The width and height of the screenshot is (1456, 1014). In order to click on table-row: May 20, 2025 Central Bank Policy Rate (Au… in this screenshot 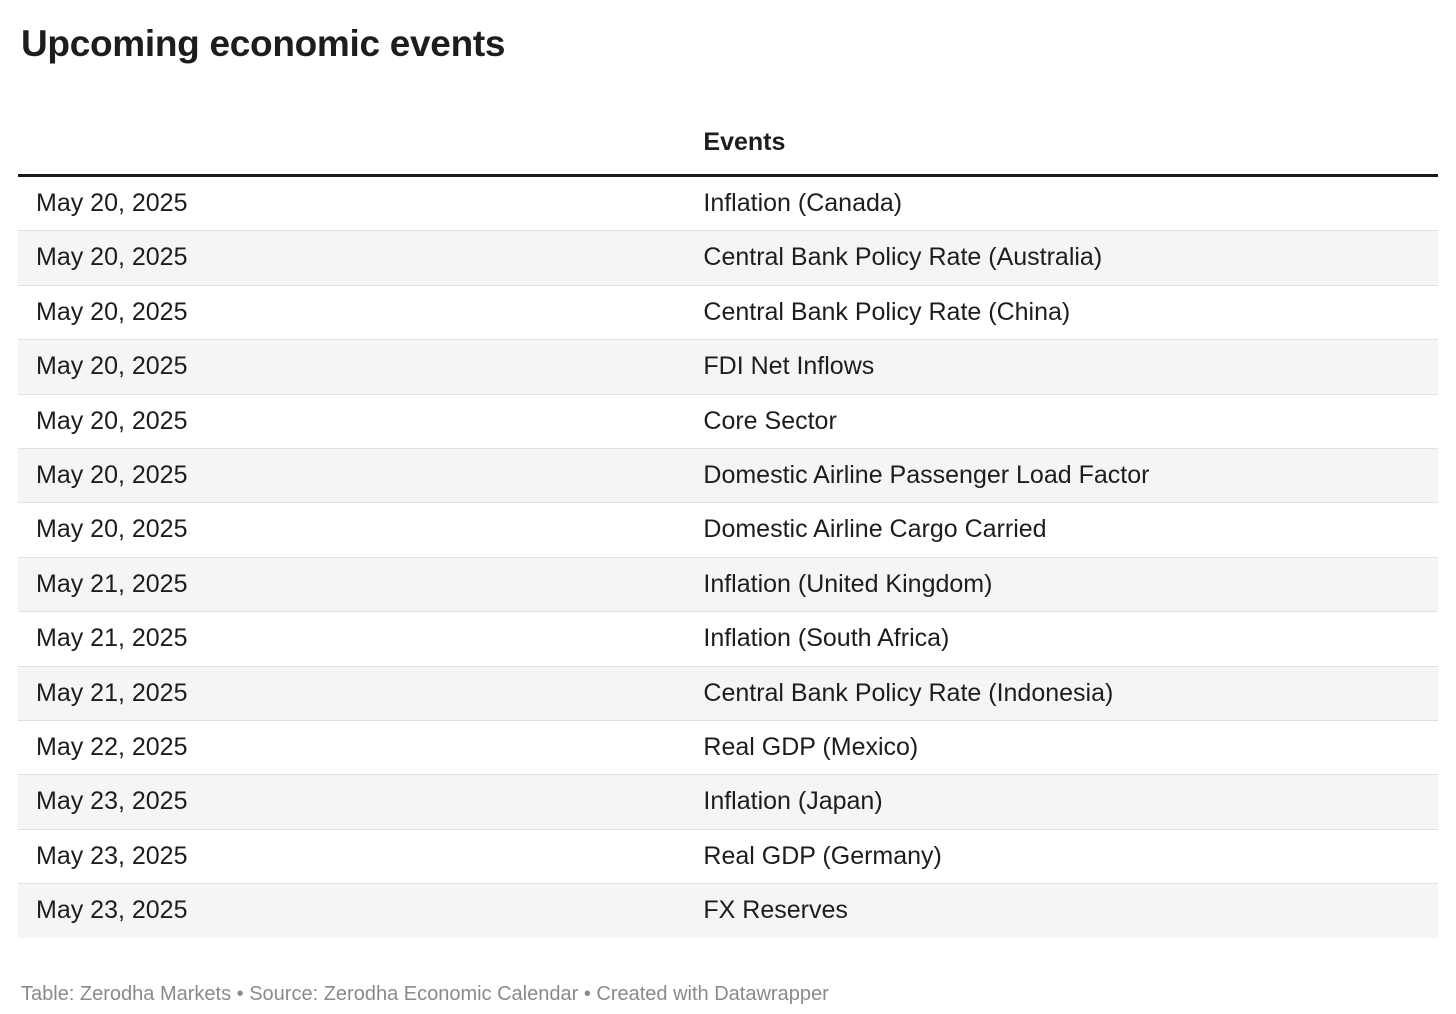, I will do `click(728, 258)`.